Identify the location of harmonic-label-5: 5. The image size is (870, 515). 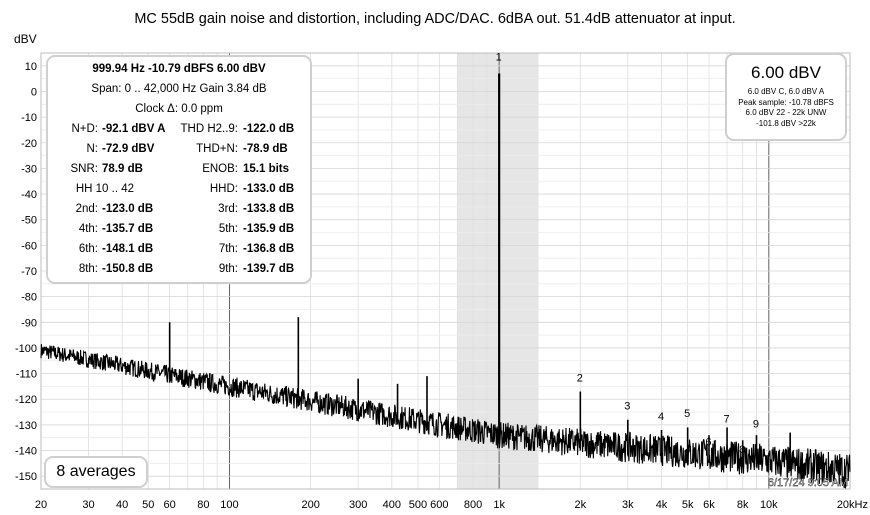
(687, 414).